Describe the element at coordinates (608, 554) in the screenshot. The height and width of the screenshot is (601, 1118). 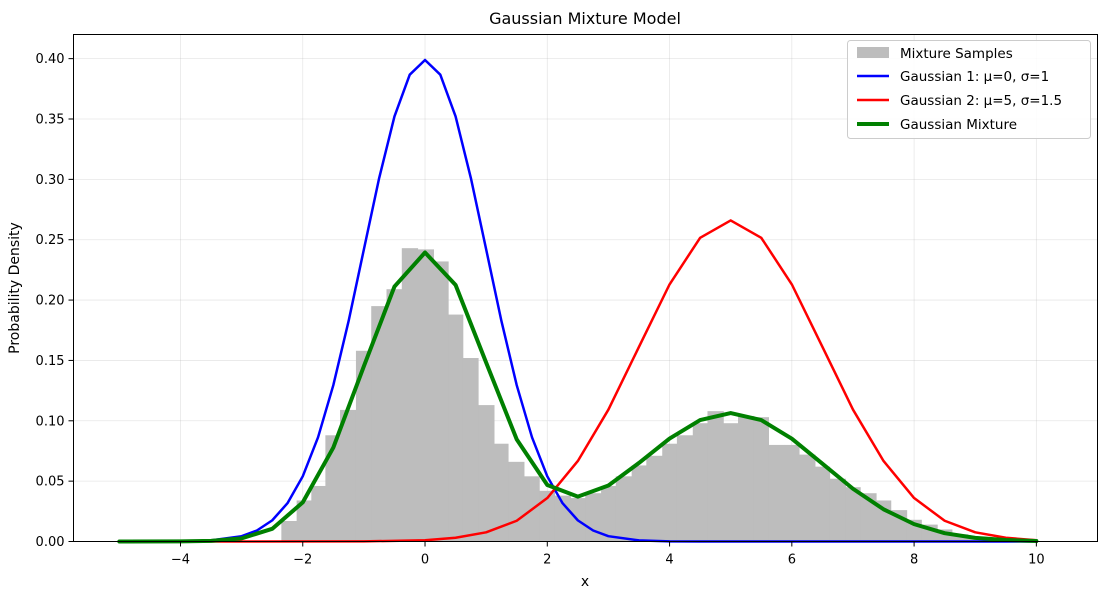
I see `x-axis-ticks: −4 −2 0 2 4 6 8 10` at that location.